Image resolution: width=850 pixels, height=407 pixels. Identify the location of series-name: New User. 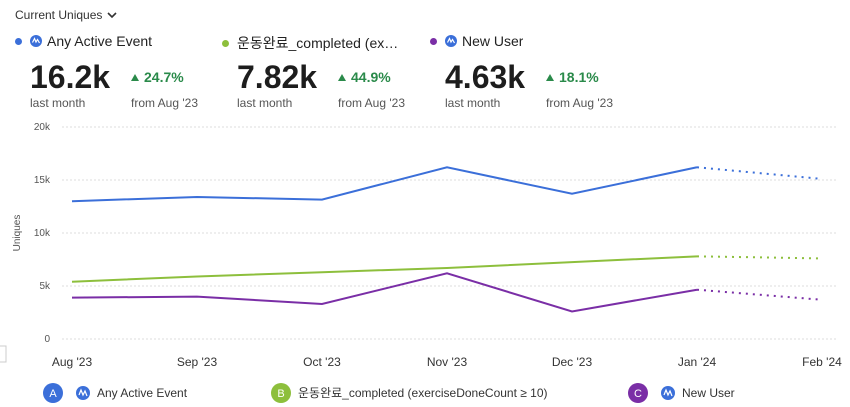
(530, 41).